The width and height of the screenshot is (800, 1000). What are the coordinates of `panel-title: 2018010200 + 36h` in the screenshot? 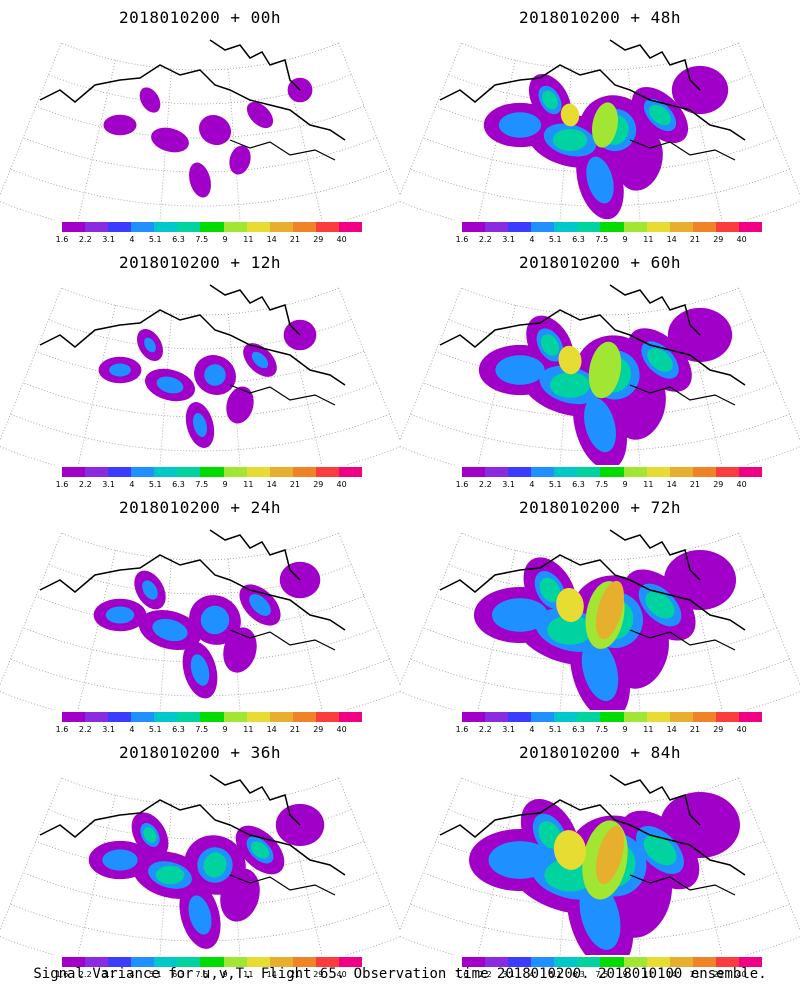 It's located at (200, 752).